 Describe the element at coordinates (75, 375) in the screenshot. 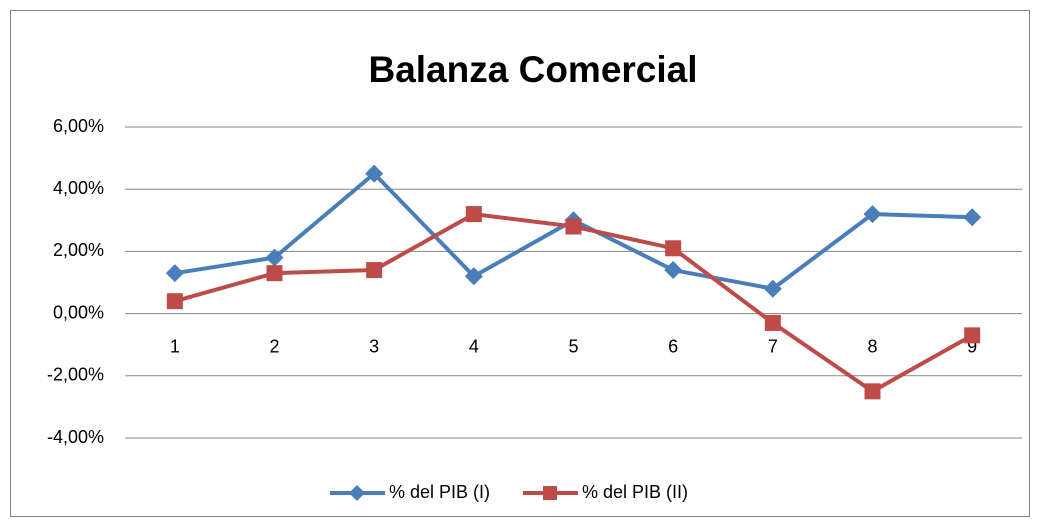

I see `y-tick-label: -2,00%` at that location.